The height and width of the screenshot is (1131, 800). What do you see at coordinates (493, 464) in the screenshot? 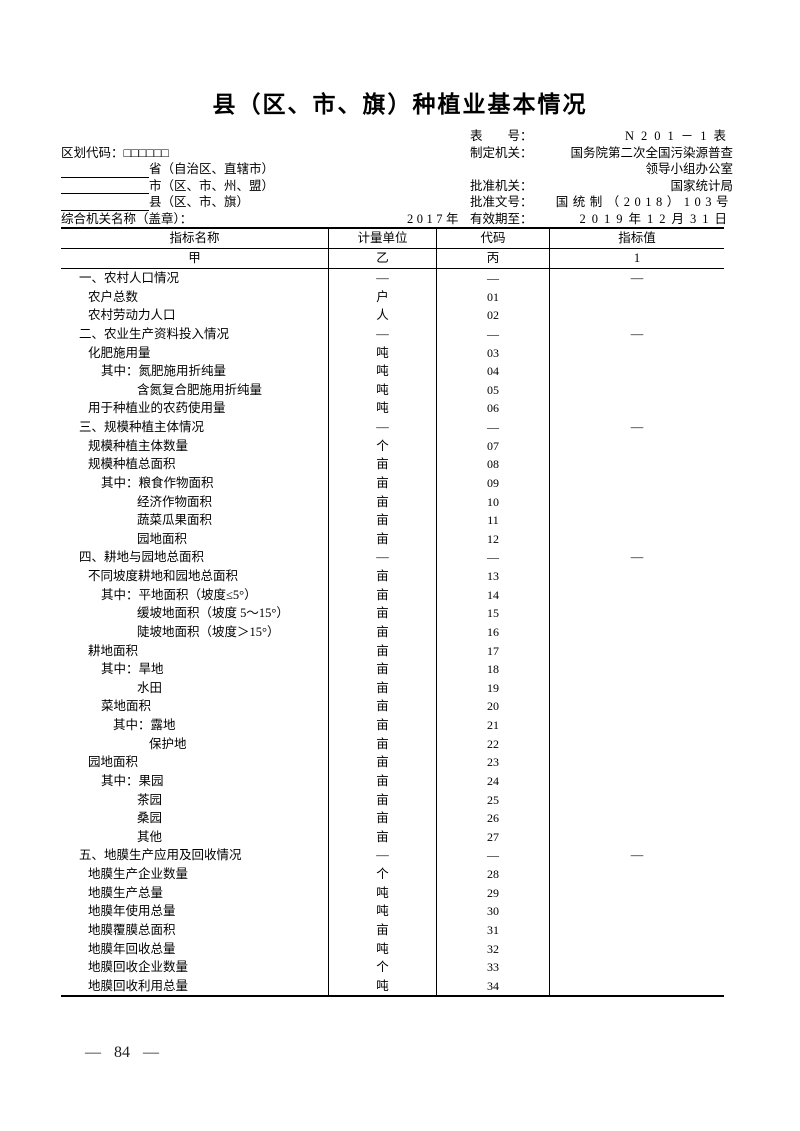
I see `code-cell: 08` at bounding box center [493, 464].